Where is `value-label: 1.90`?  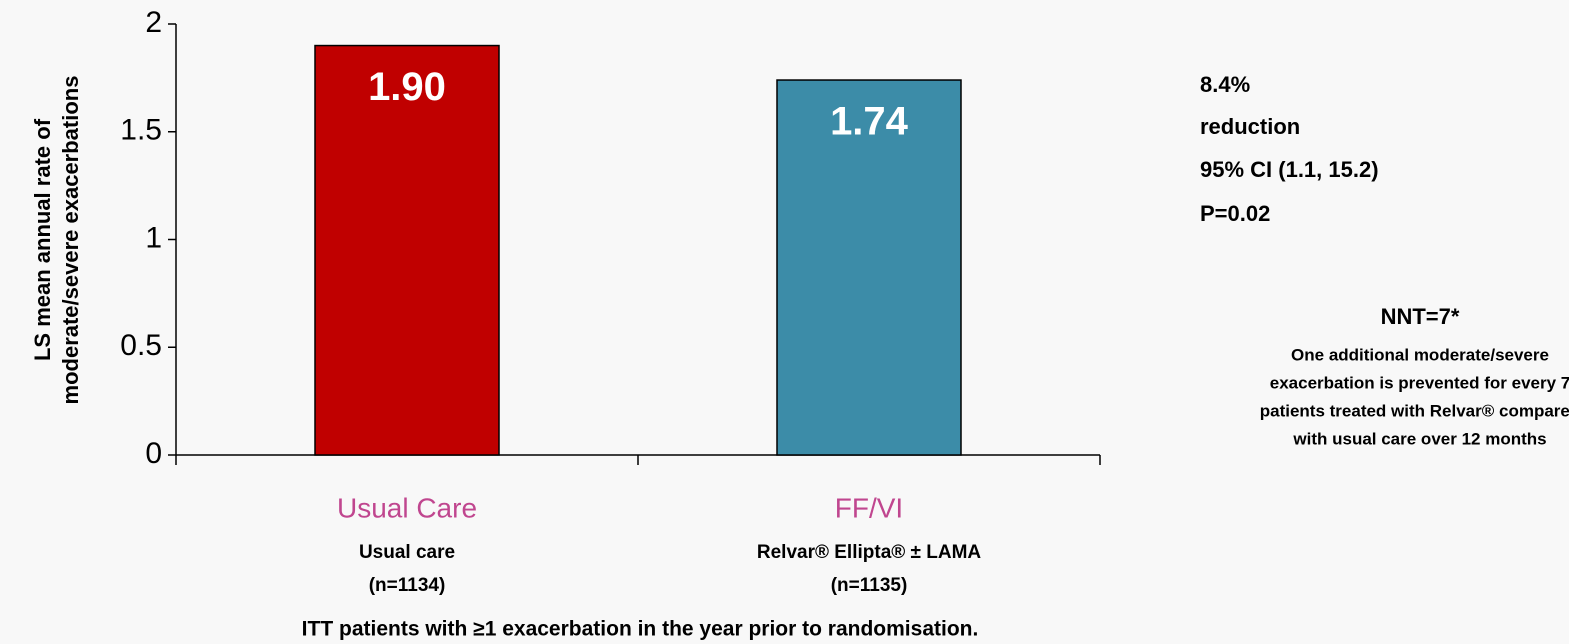
value-label: 1.90 is located at coordinates (407, 87).